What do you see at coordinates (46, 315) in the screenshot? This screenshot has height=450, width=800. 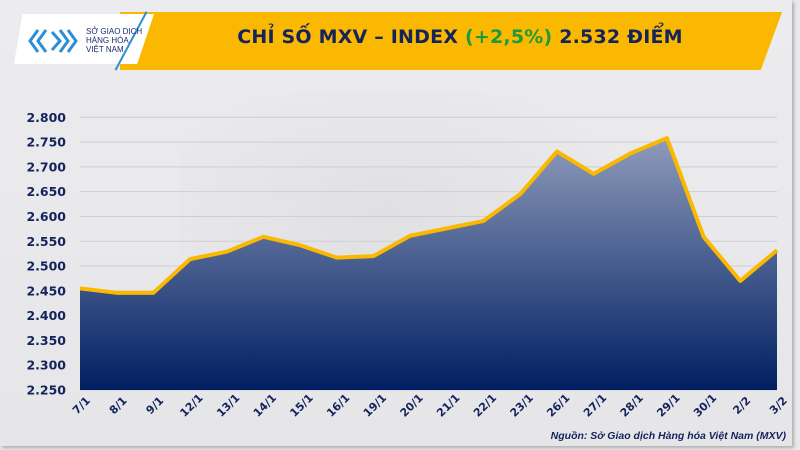 I see `y-tick-label: 2.400` at bounding box center [46, 315].